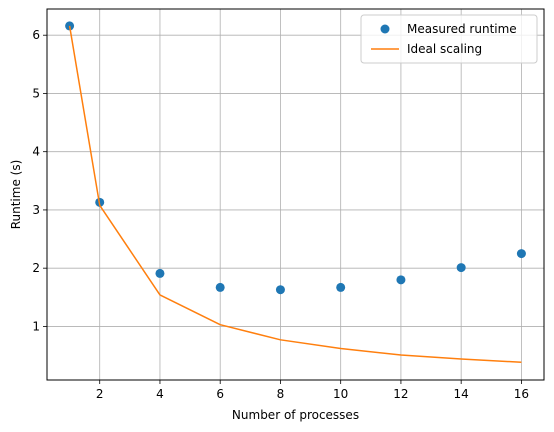 The height and width of the screenshot is (432, 554). What do you see at coordinates (36, 268) in the screenshot?
I see `y-tick-label: 2` at bounding box center [36, 268].